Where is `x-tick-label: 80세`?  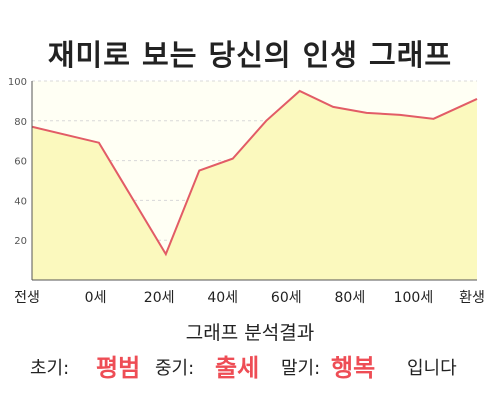
x-tick-label: 80세 is located at coordinates (350, 298).